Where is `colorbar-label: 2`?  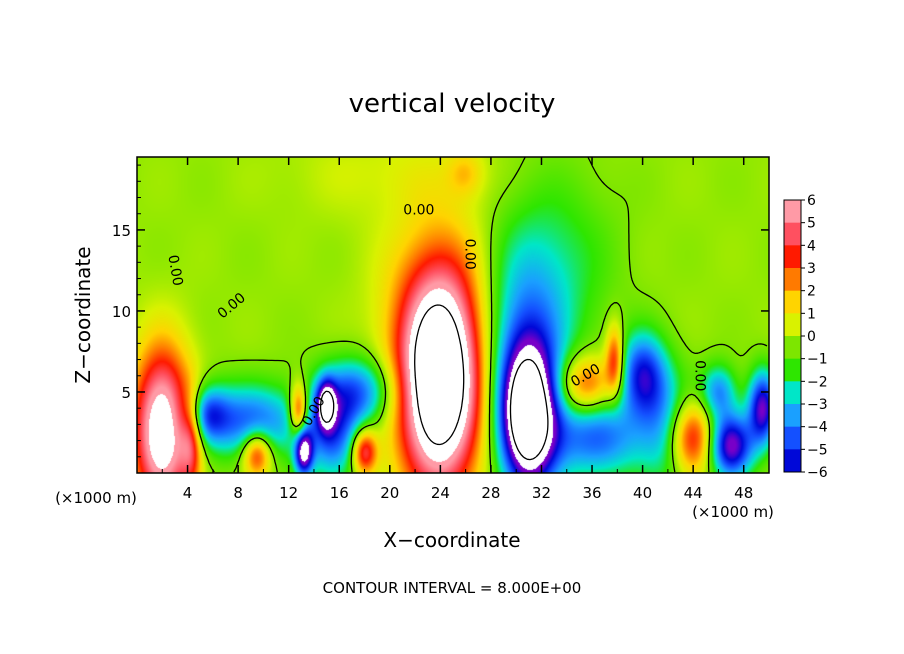 colorbar-label: 2 is located at coordinates (811, 292).